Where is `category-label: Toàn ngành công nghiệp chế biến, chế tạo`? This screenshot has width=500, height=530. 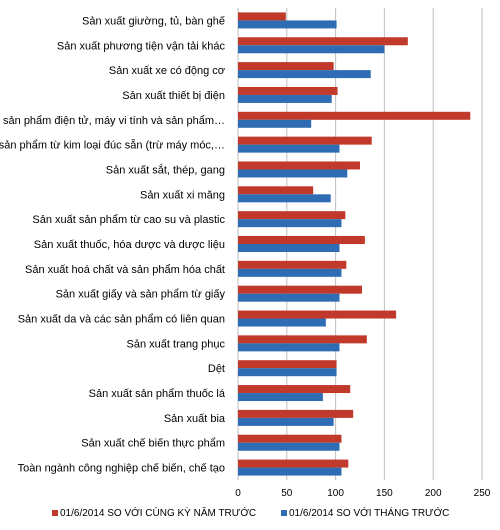 category-label: Toàn ngành công nghiệp chế biến, chế tạo is located at coordinates (121, 469).